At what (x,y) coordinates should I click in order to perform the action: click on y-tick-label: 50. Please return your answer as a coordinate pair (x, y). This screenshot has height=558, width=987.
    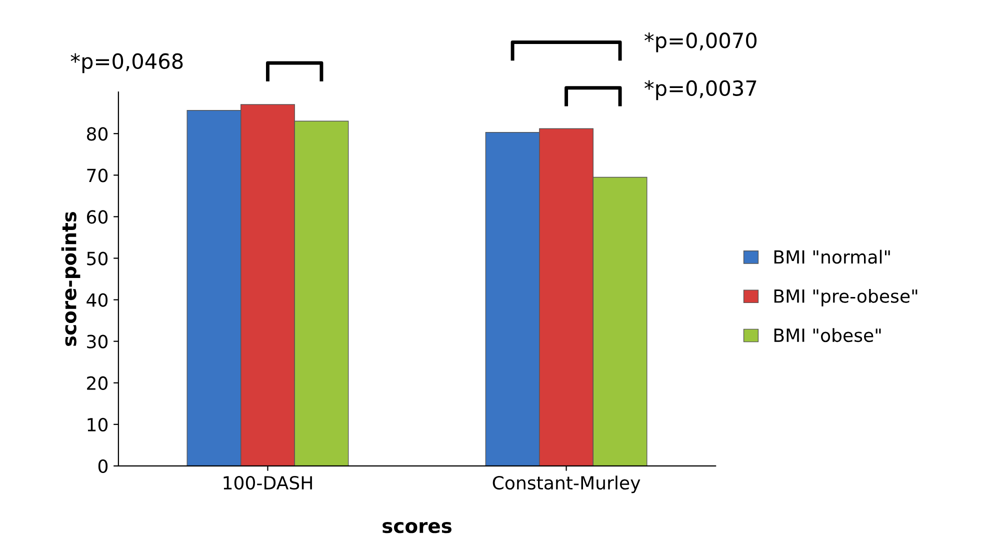
    Looking at the image, I should click on (97, 259).